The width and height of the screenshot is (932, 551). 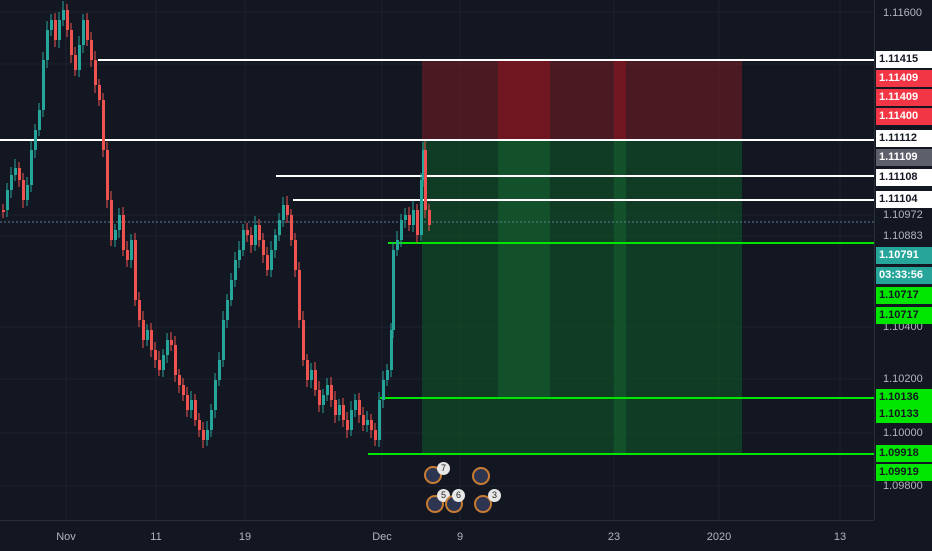 What do you see at coordinates (903, 433) in the screenshot?
I see `price-tick: 1.10000` at bounding box center [903, 433].